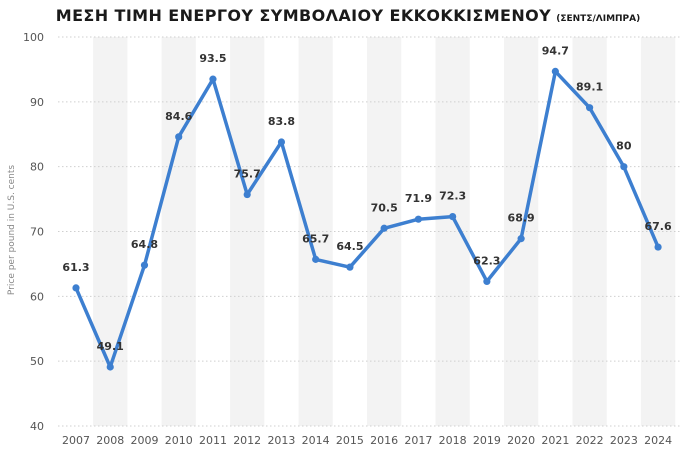  I want to click on data-label: 93.5, so click(212, 58).